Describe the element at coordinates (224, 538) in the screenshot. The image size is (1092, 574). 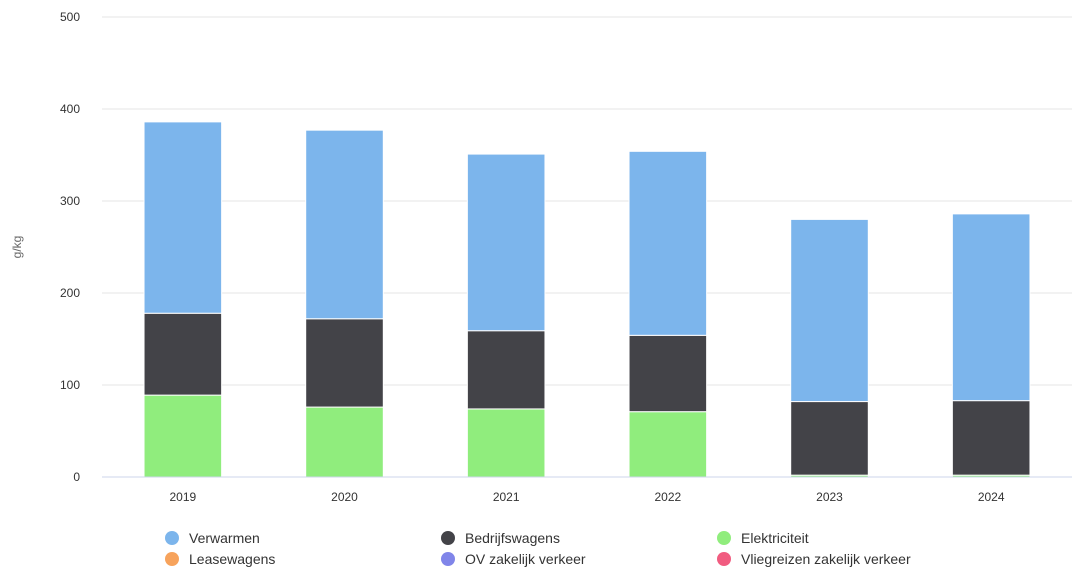
I see `legend-label: Verwarmen` at that location.